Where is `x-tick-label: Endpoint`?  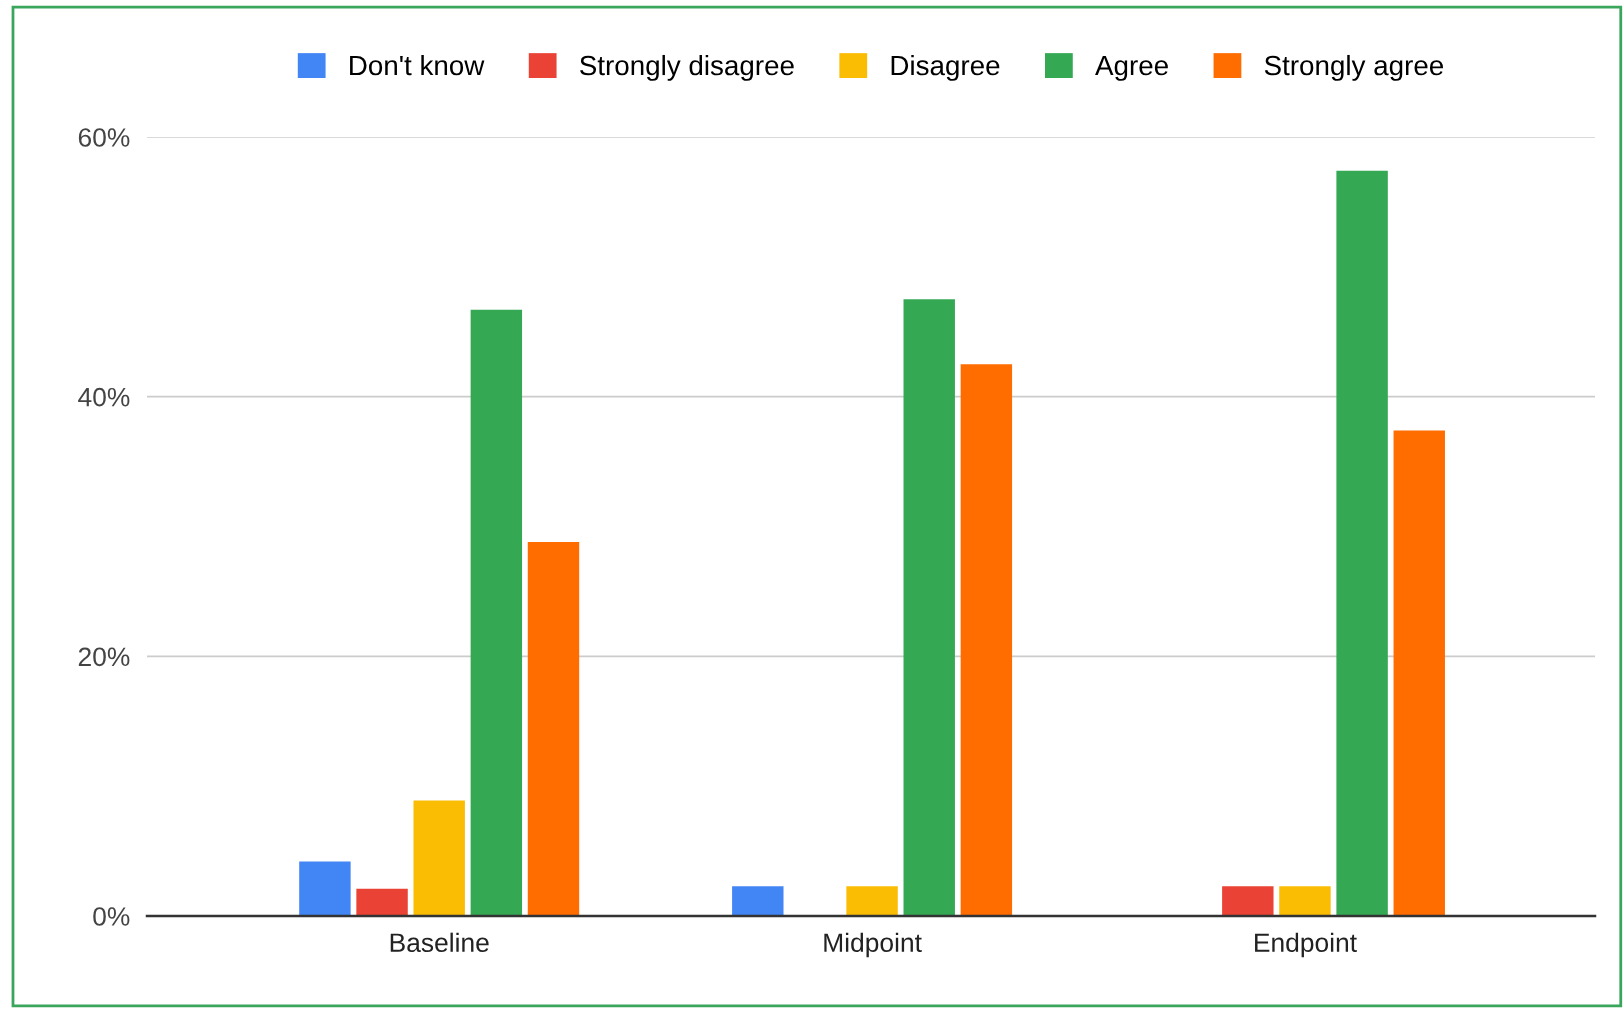 x-tick-label: Endpoint is located at coordinates (1306, 945).